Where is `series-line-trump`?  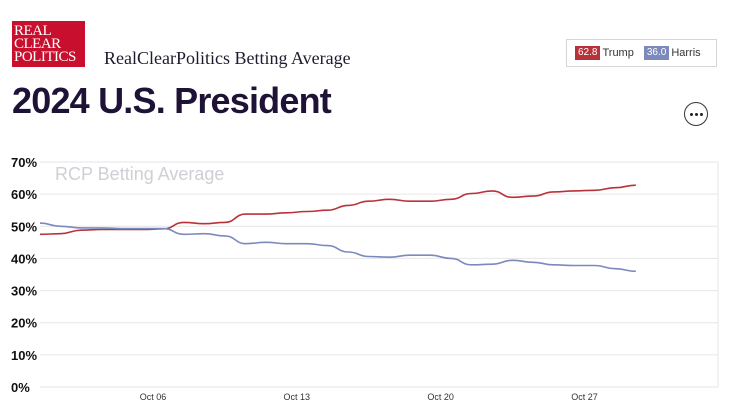
series-line-trump is located at coordinates (337, 210).